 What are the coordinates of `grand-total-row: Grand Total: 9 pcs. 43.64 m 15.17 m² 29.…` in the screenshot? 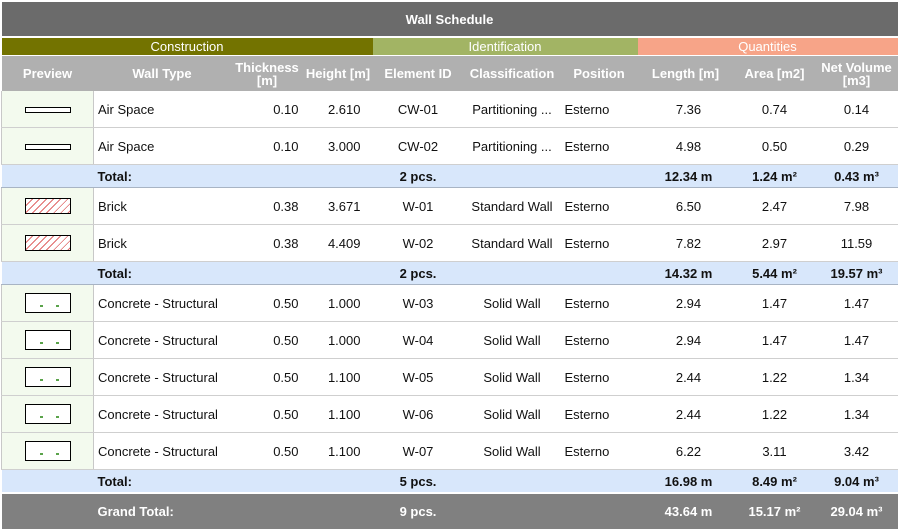 It's located at (449, 510).